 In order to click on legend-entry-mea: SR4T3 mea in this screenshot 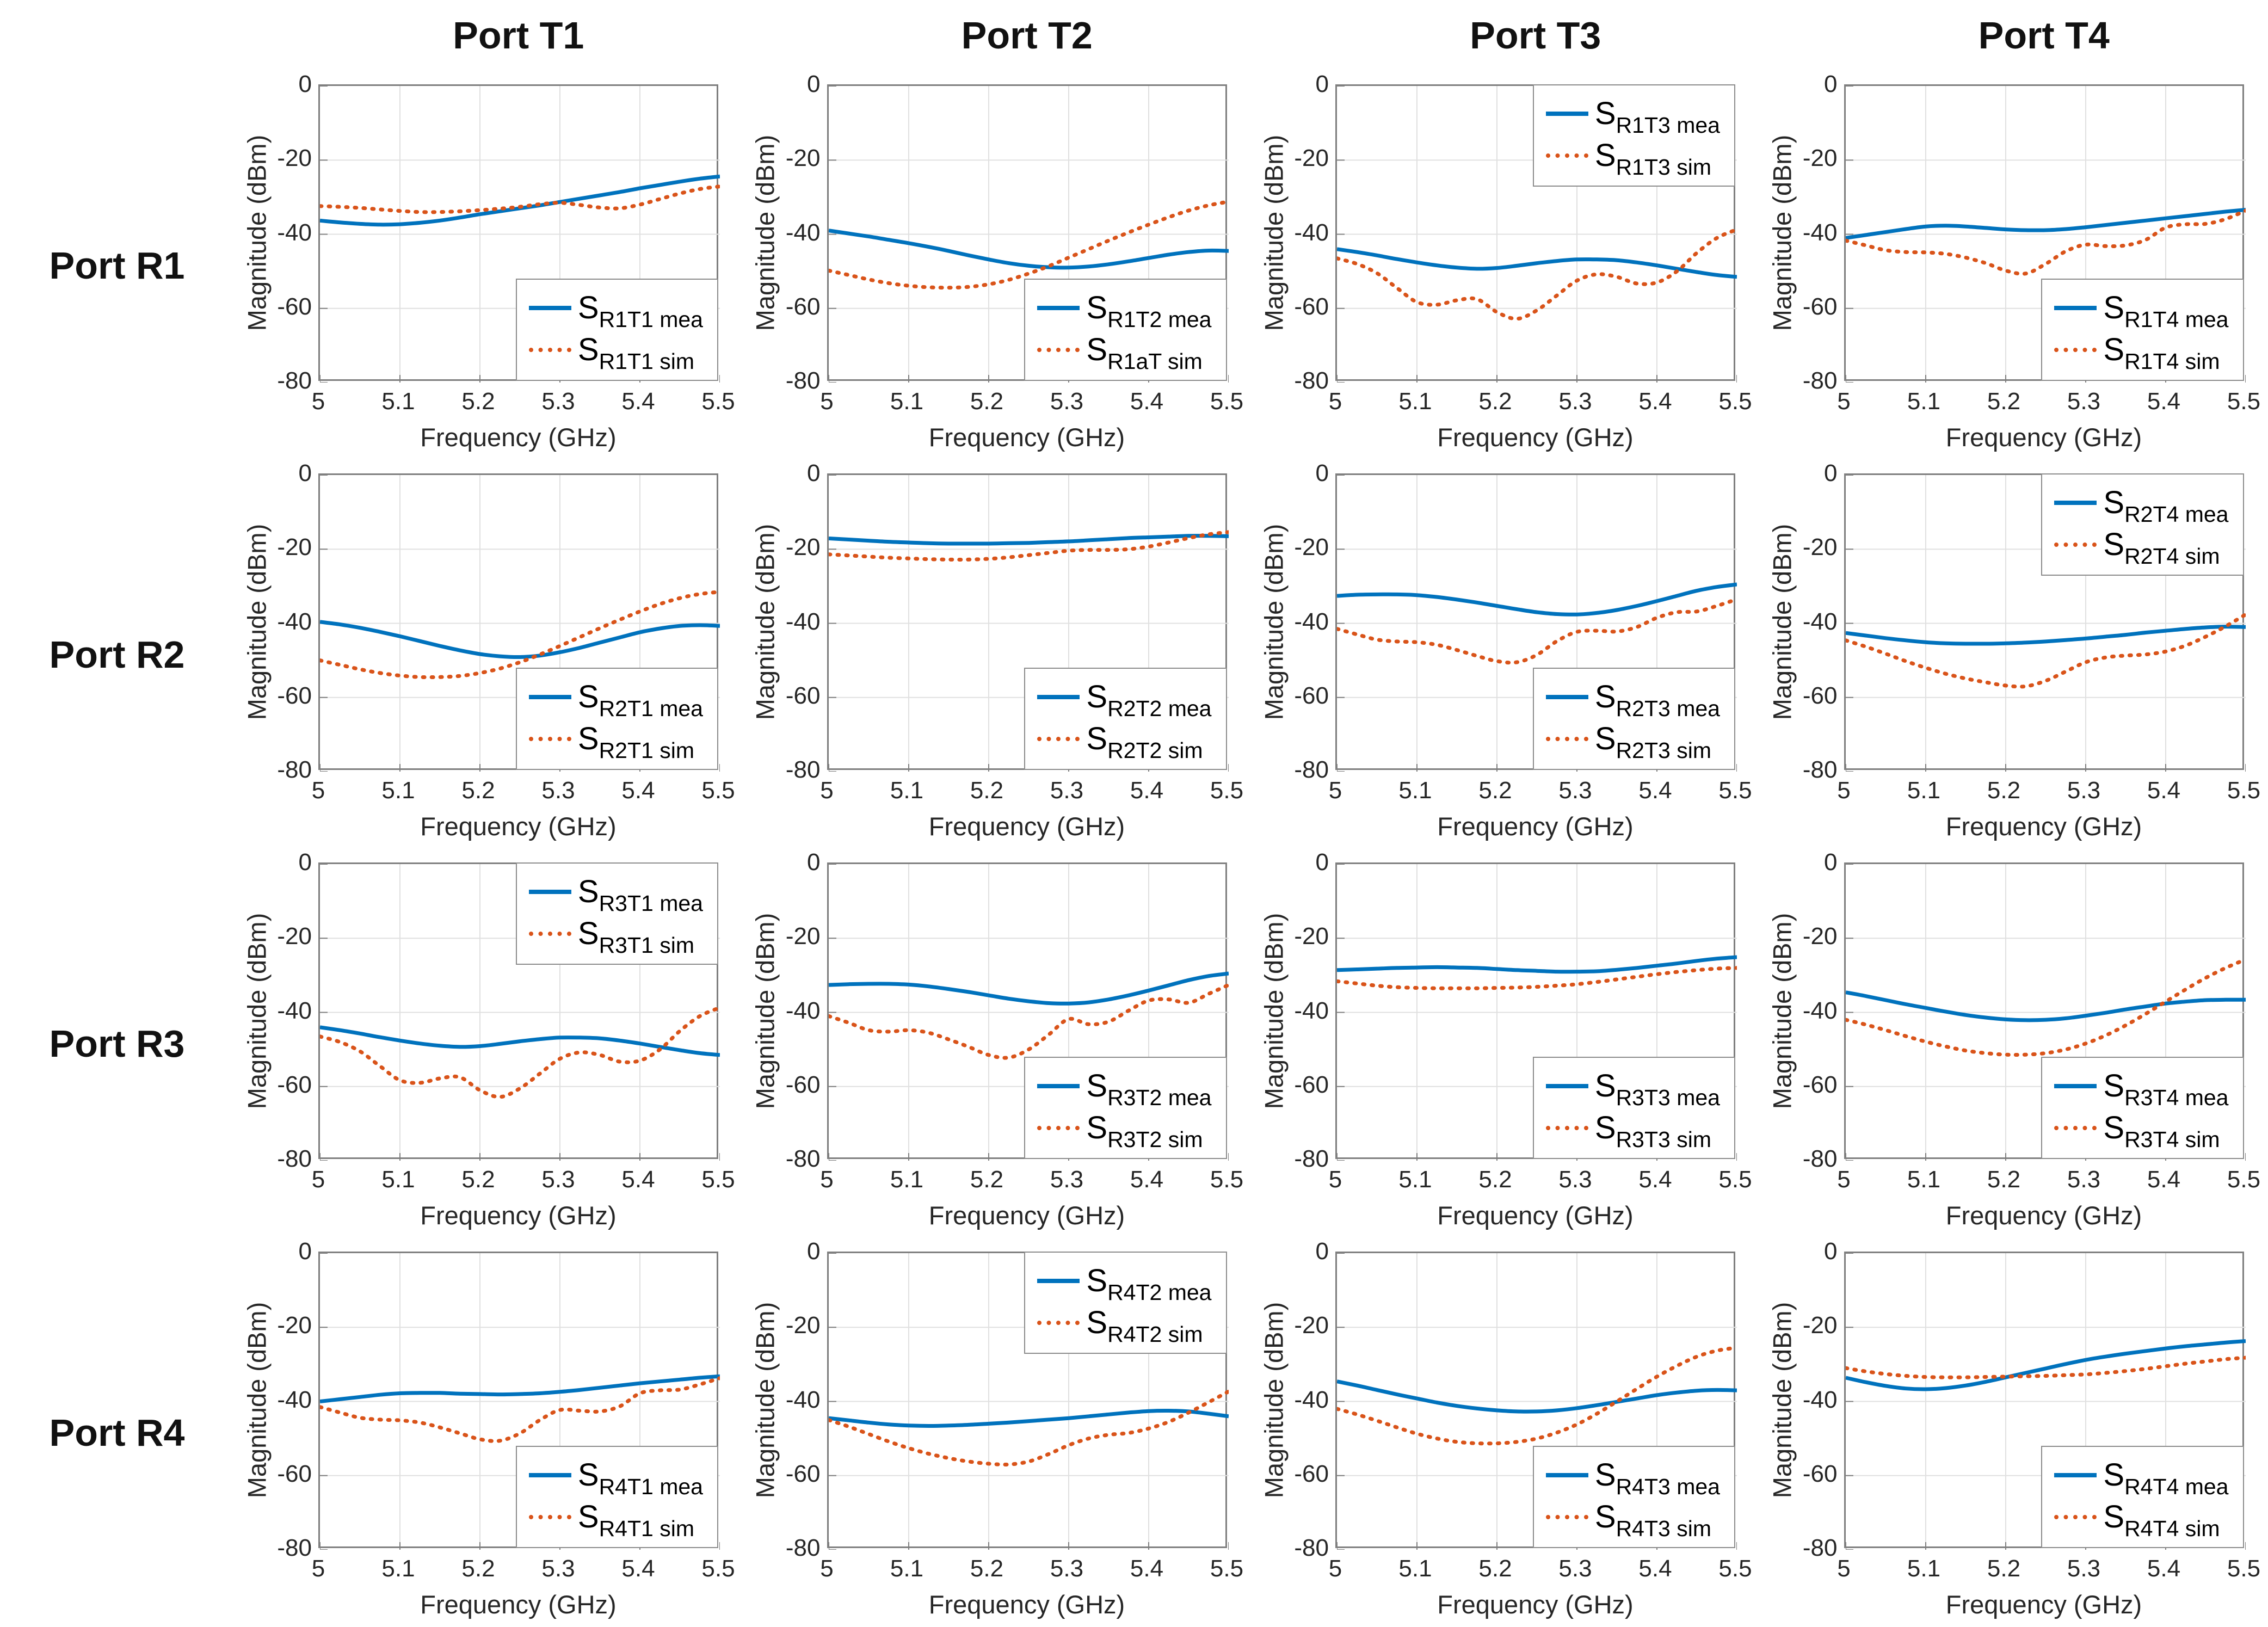, I will do `click(1632, 1478)`.